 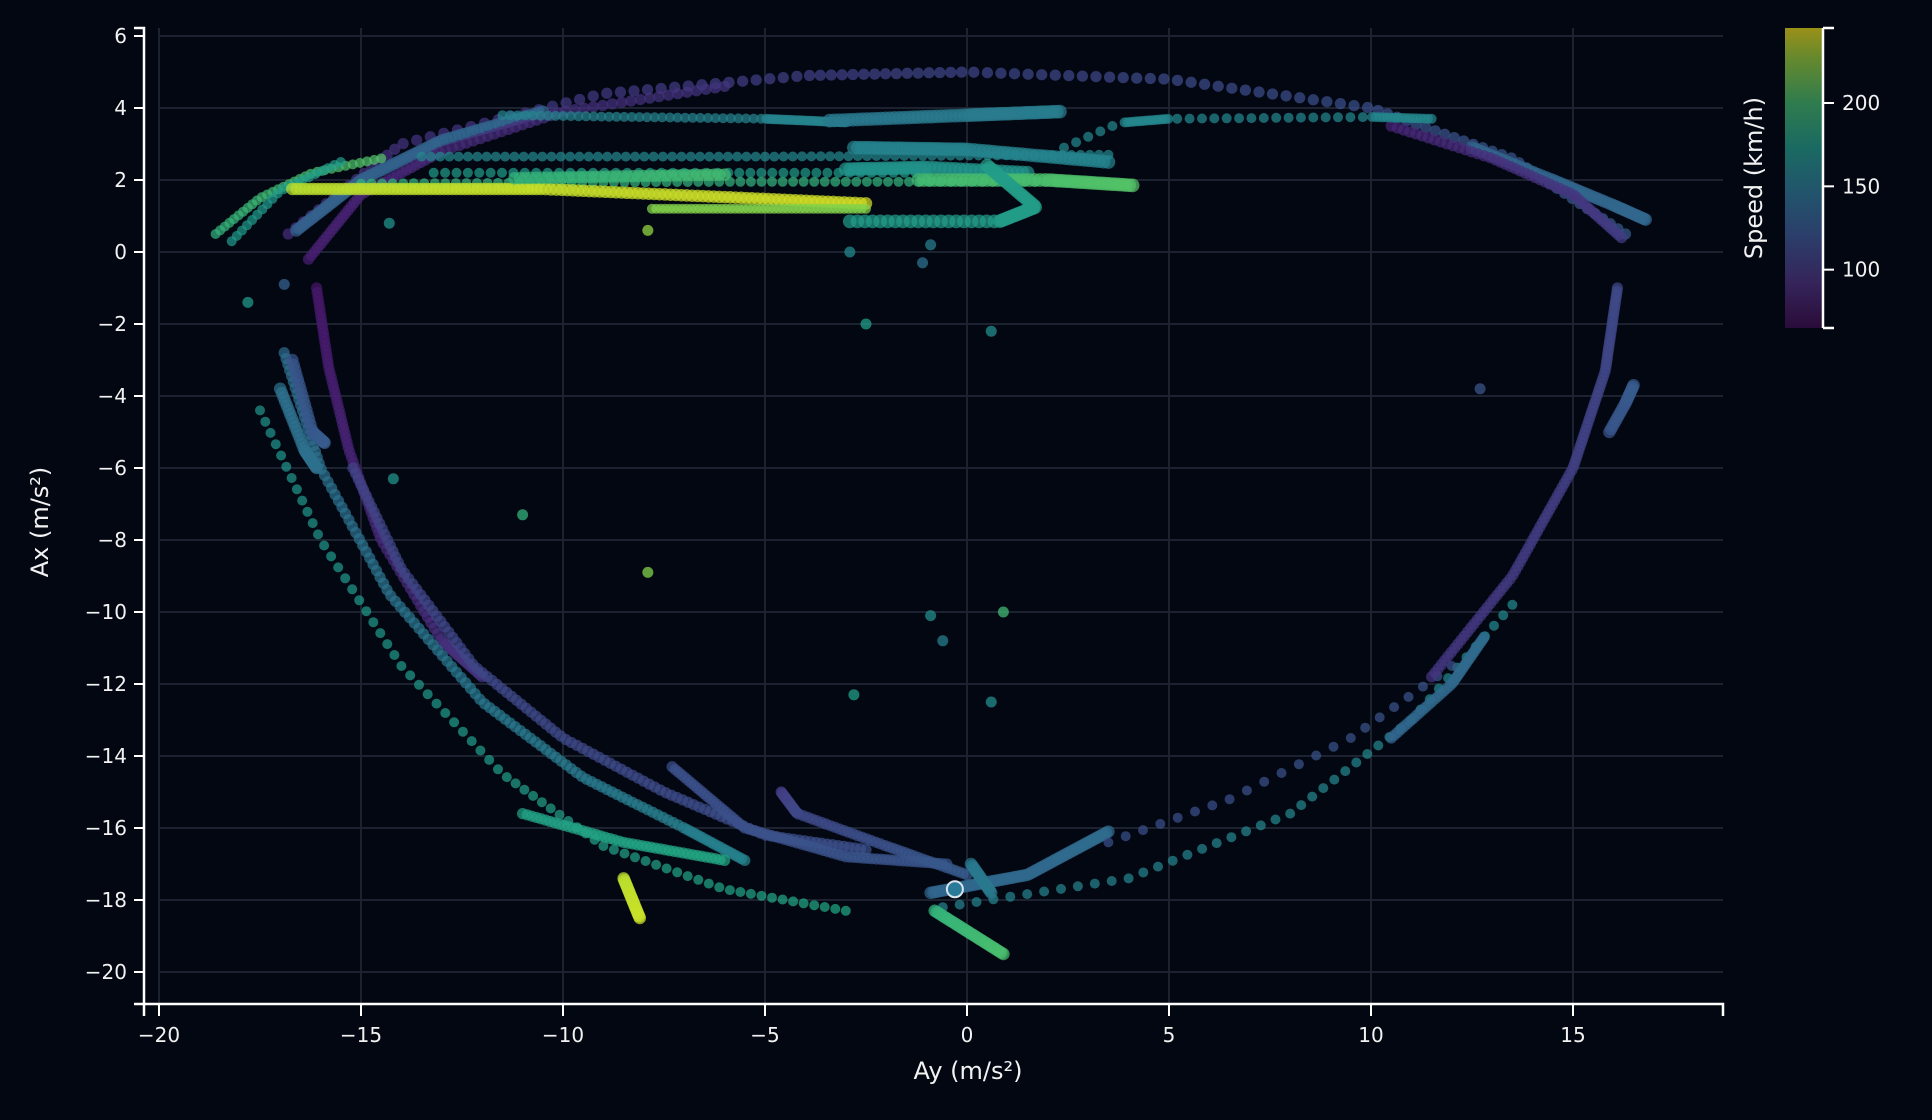 What do you see at coordinates (120, 36) in the screenshot?
I see `y-tick-label: 6` at bounding box center [120, 36].